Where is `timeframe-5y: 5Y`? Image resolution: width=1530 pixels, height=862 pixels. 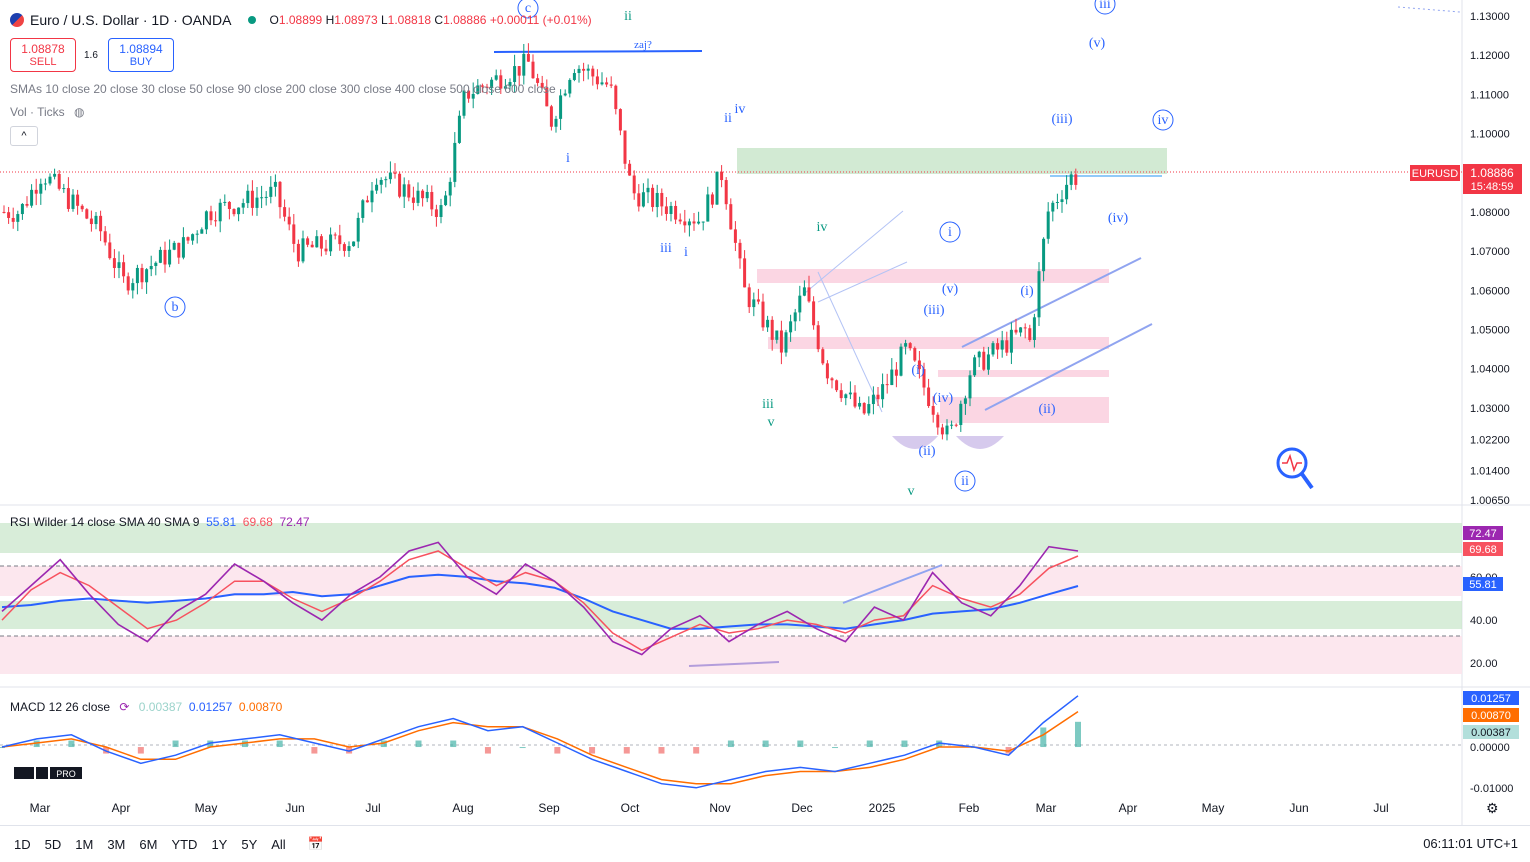 timeframe-5y: 5Y is located at coordinates (249, 844).